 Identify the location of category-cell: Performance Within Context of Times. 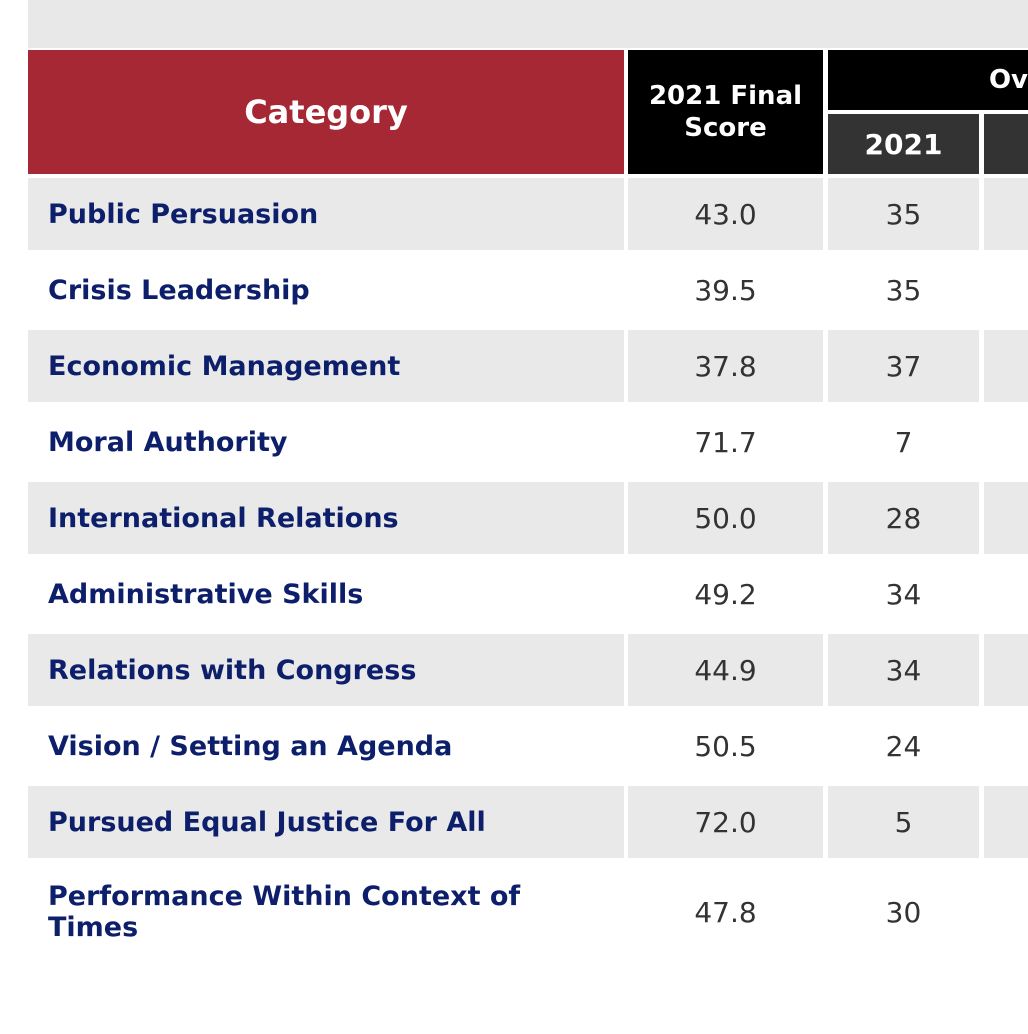
(326, 912).